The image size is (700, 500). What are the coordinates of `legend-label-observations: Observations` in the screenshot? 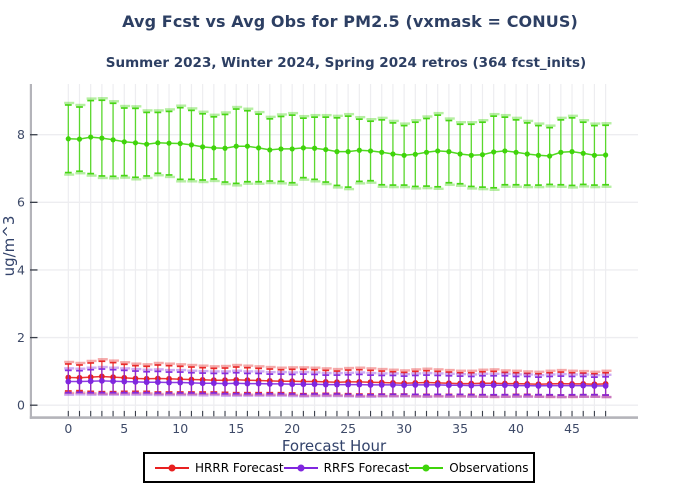 It's located at (489, 467).